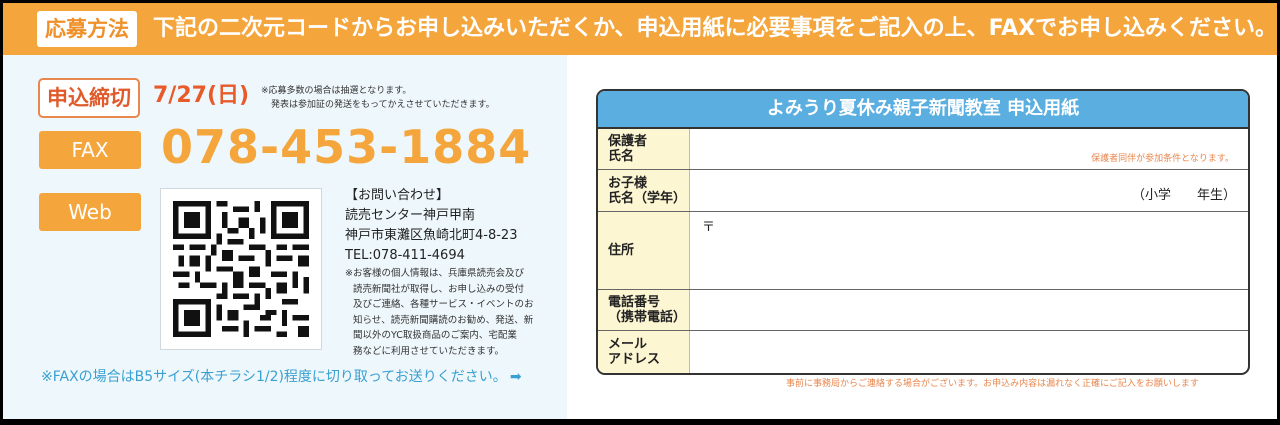 The width and height of the screenshot is (1280, 425). What do you see at coordinates (644, 250) in the screenshot?
I see `address-label: 住所` at bounding box center [644, 250].